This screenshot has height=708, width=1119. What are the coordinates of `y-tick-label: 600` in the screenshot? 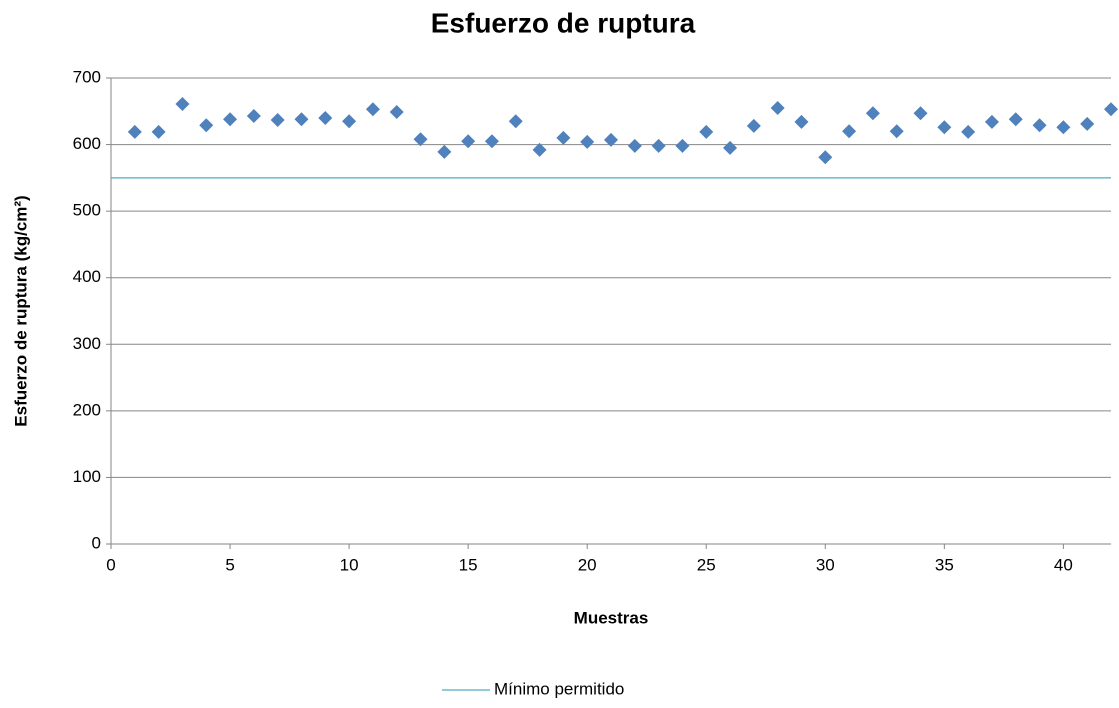 It's located at (87, 143).